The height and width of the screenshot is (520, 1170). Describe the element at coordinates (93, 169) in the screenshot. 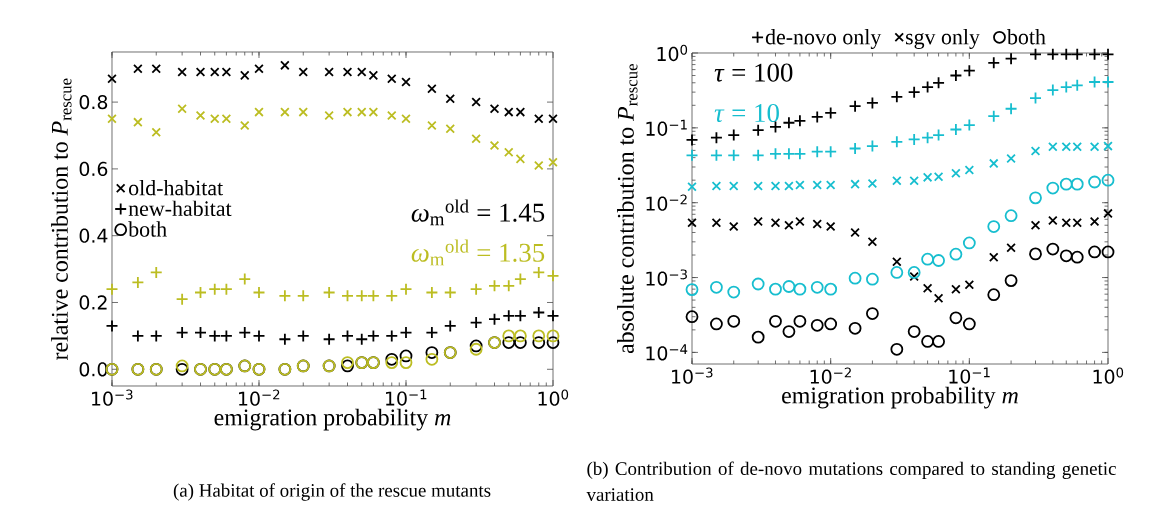

I see `y-tick-label: 0.6` at that location.